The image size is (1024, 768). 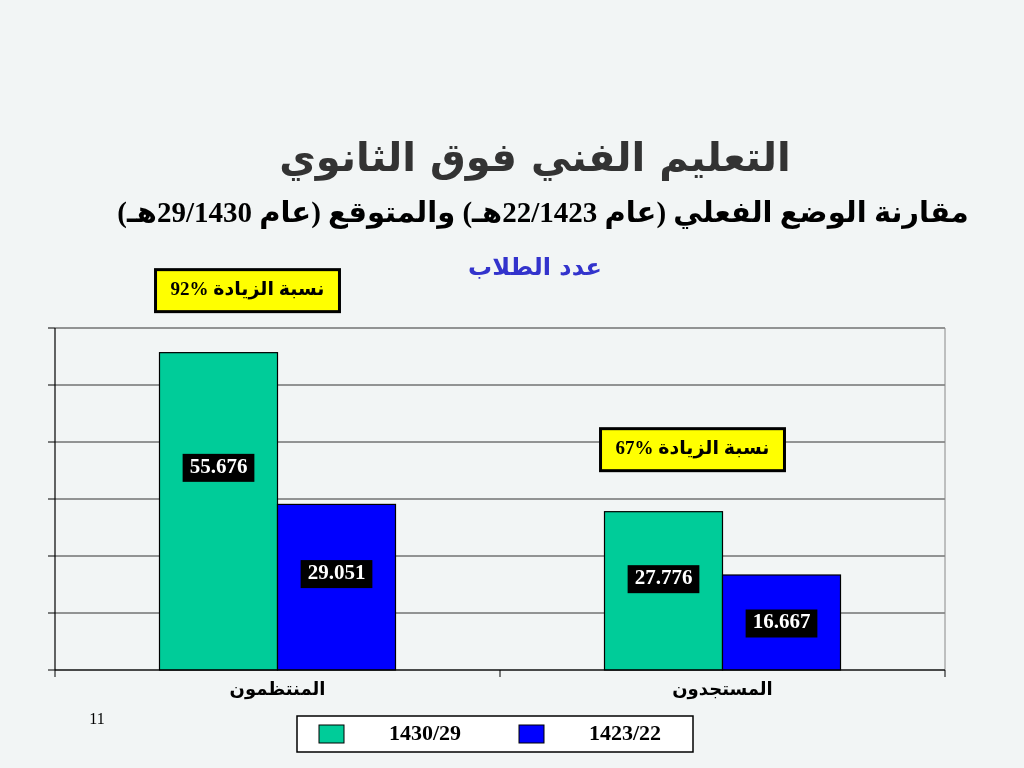 What do you see at coordinates (277, 689) in the screenshot?
I see `x-tick-label: المنتظمون` at bounding box center [277, 689].